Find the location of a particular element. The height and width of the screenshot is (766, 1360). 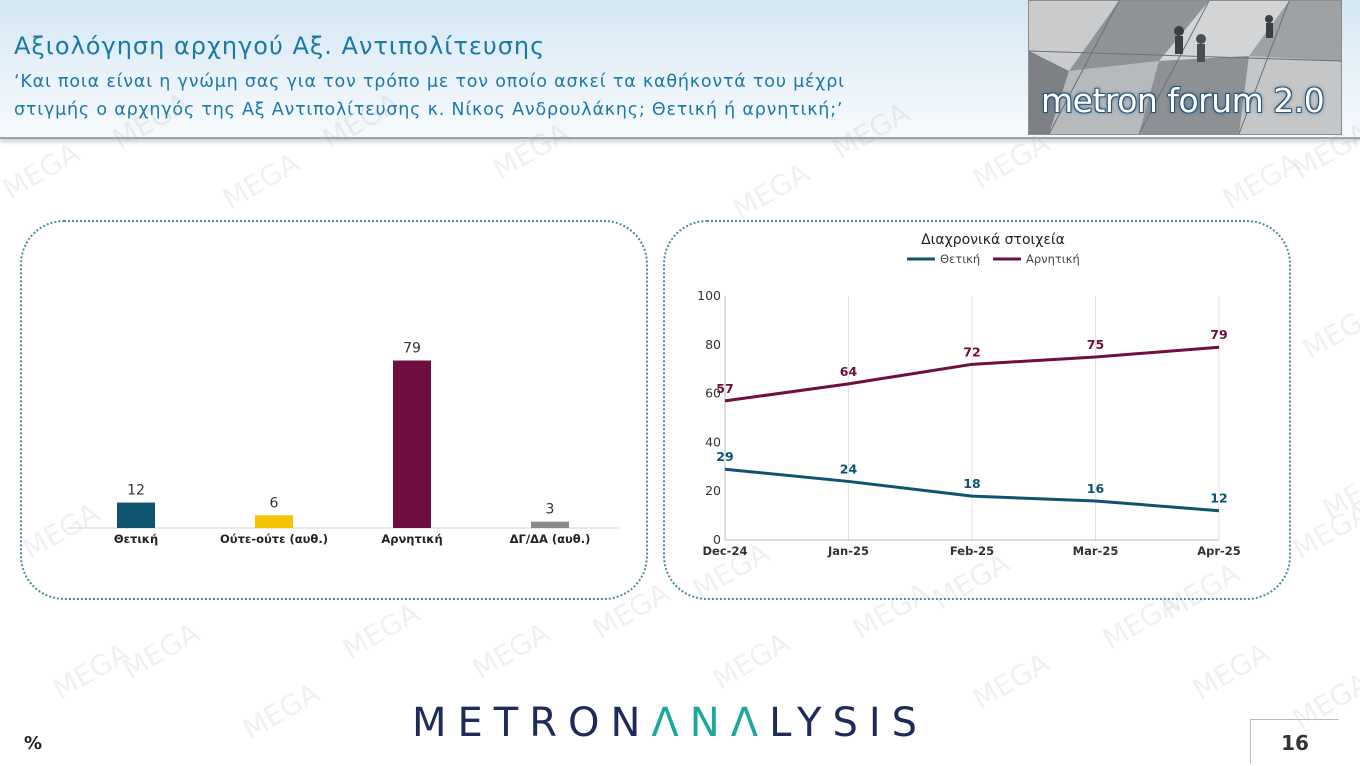

y-tick-label: 100 is located at coordinates (709, 295).